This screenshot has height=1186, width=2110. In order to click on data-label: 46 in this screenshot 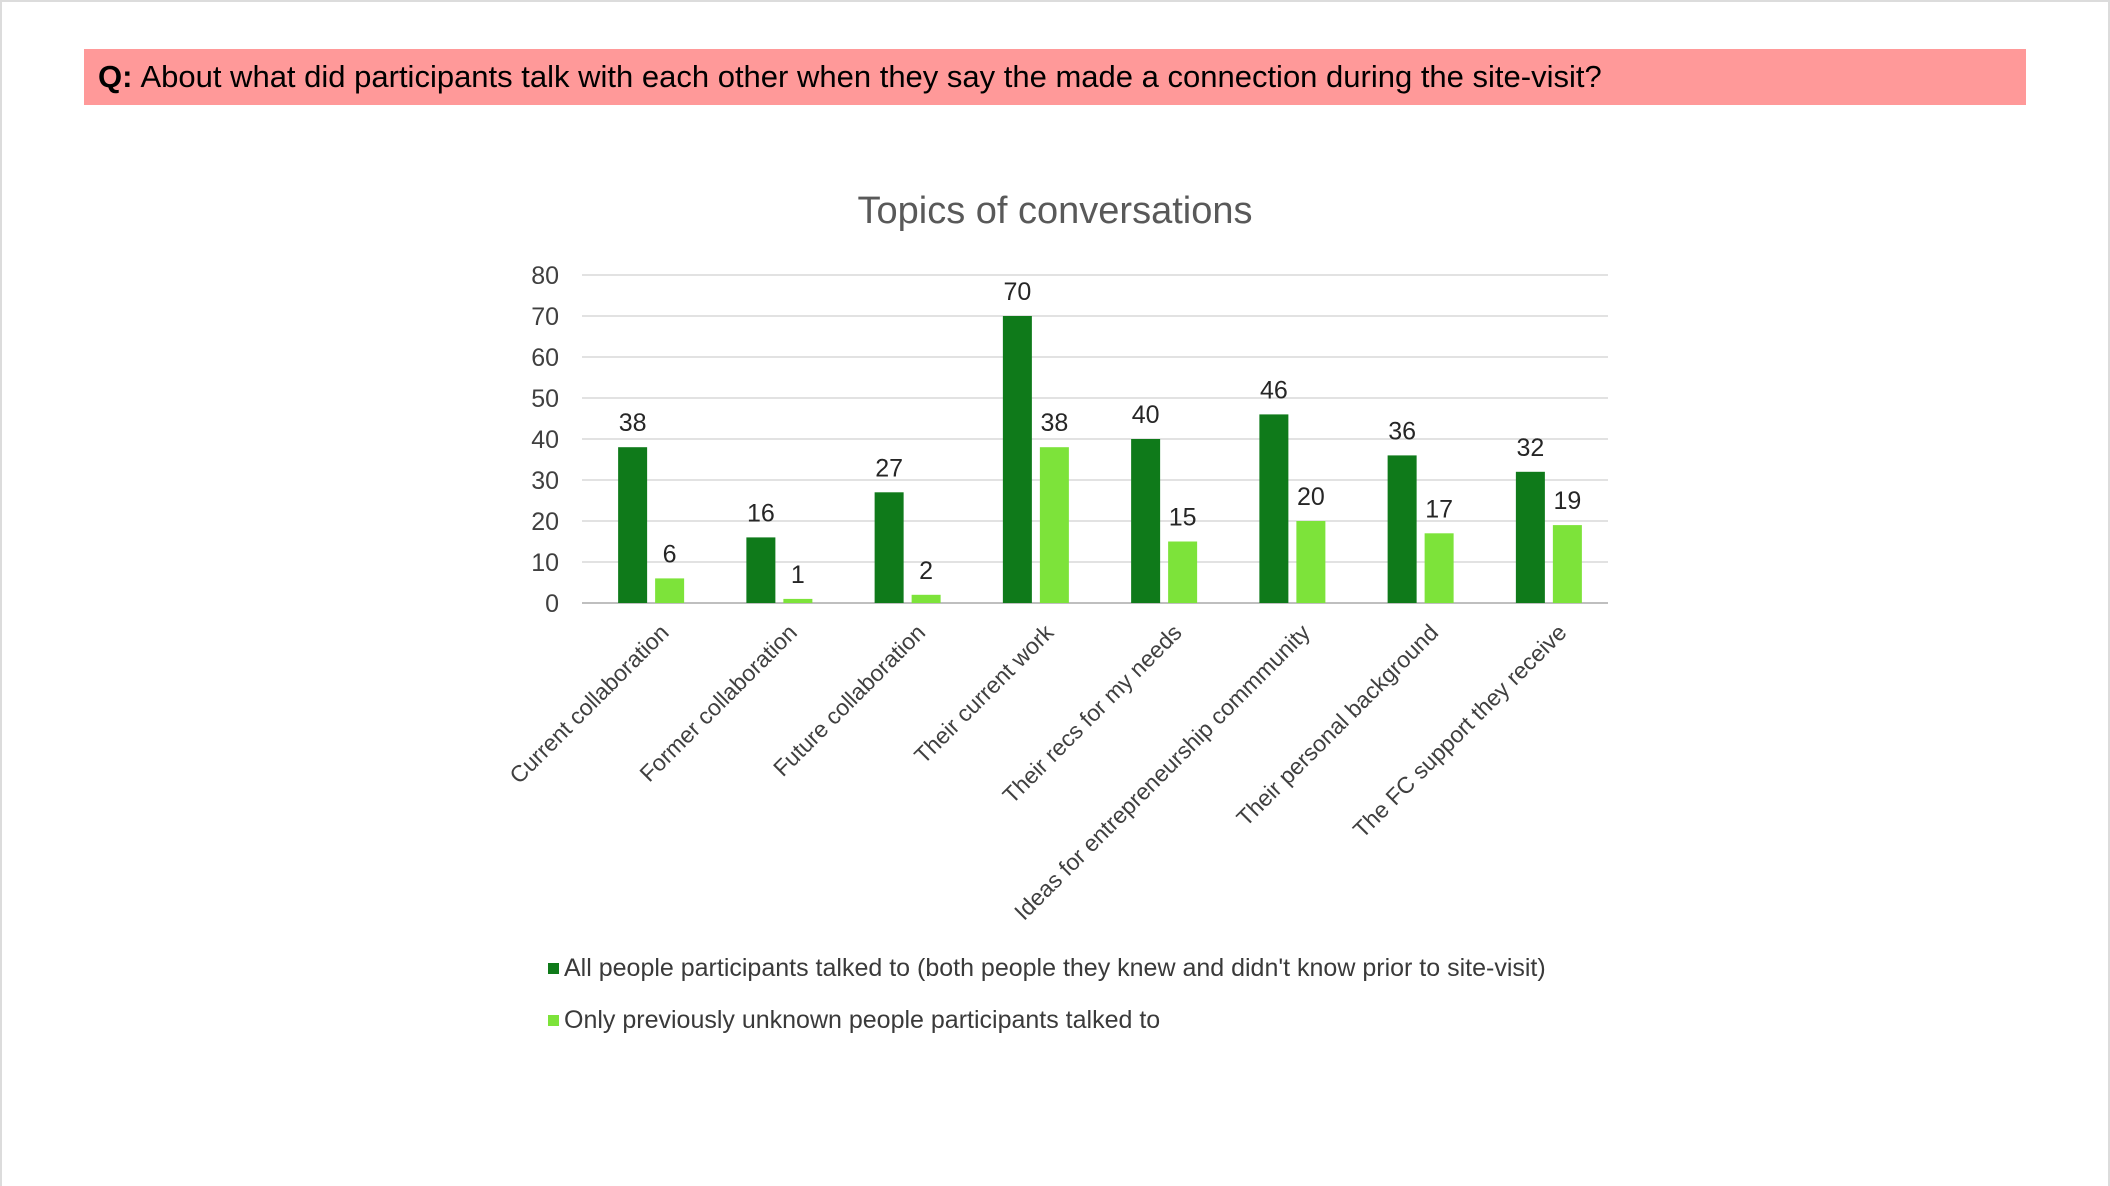, I will do `click(1274, 390)`.